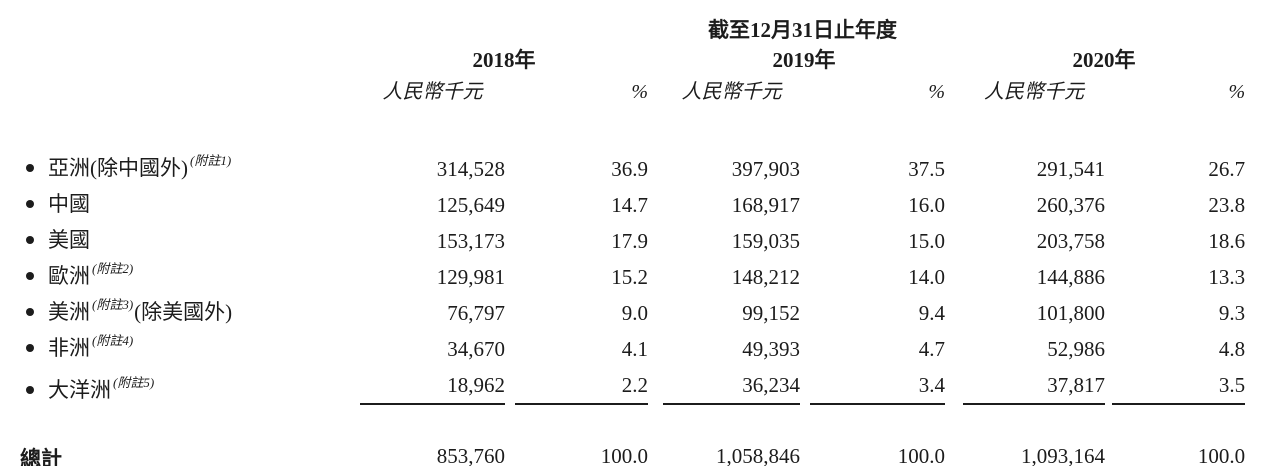 The image size is (1267, 466). I want to click on region-label-suffix: (除美國外), so click(183, 312).